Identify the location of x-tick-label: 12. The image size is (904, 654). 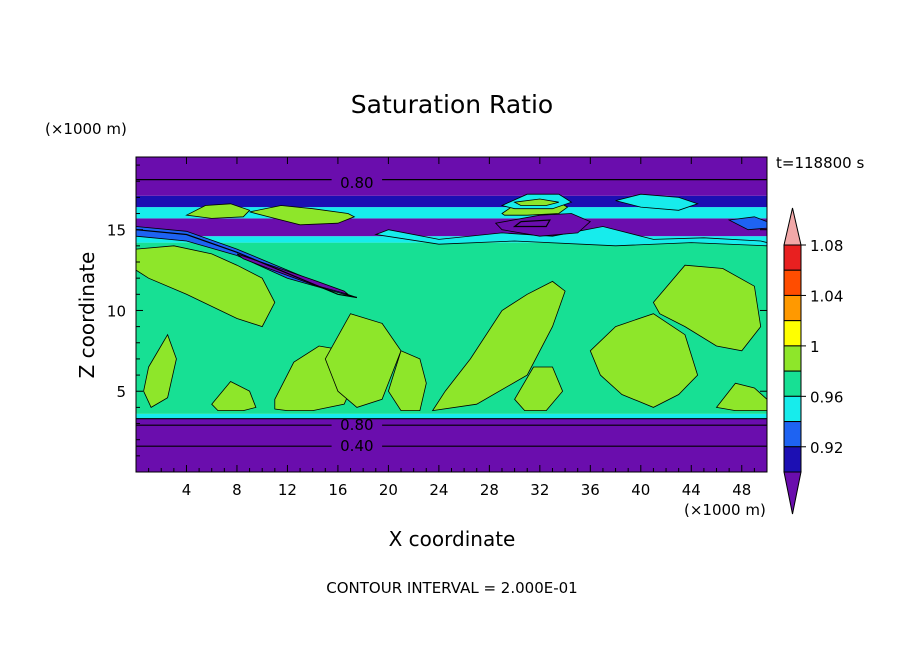
(287, 490).